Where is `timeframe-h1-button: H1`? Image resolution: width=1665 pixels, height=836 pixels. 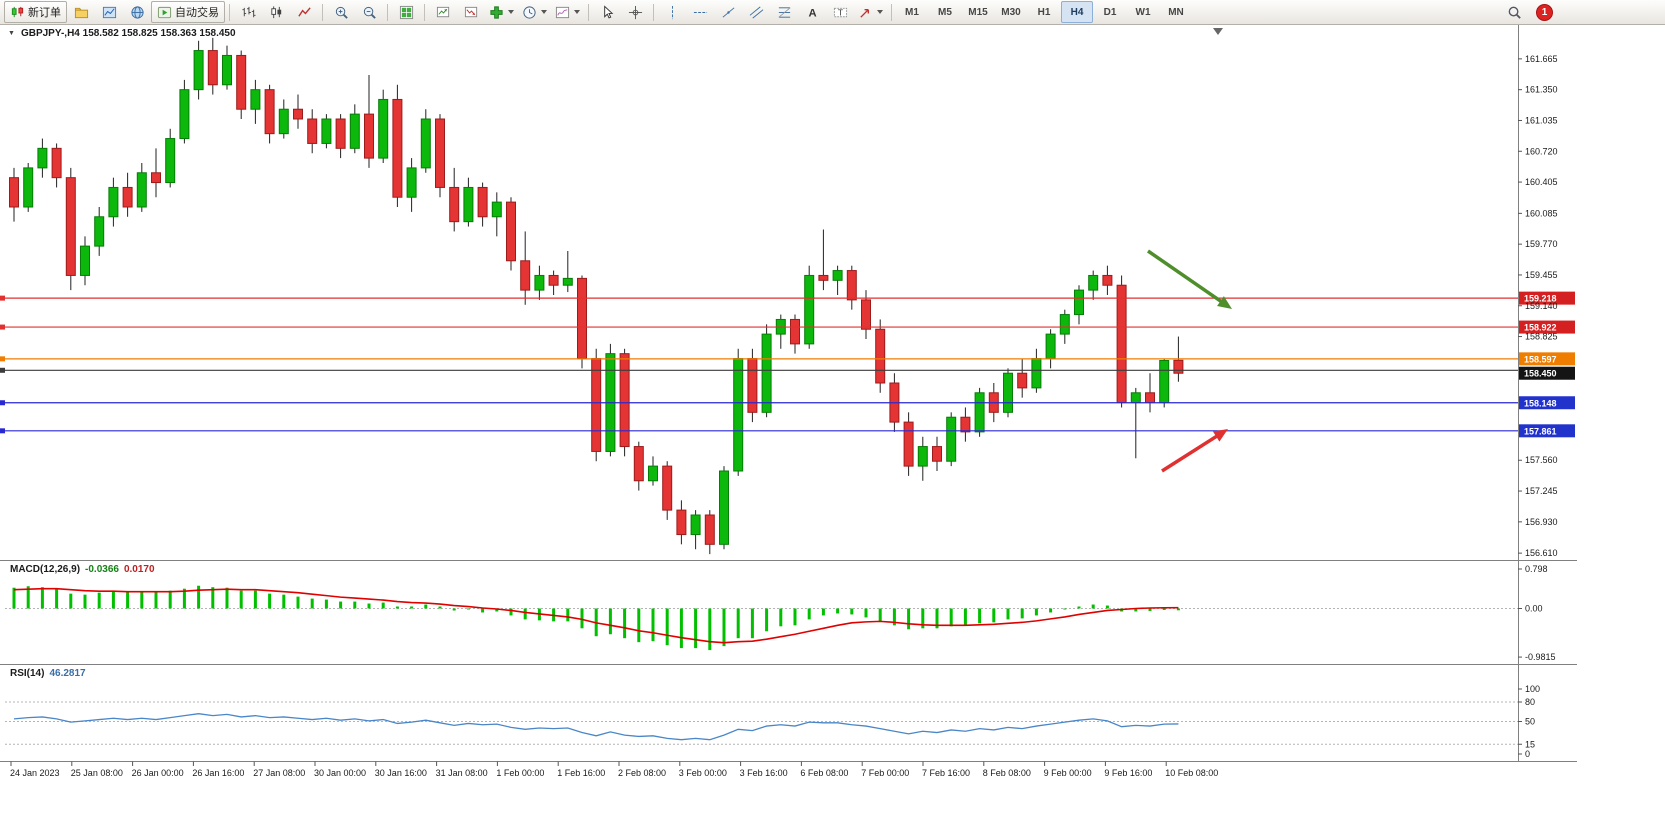
timeframe-h1-button: H1 is located at coordinates (1044, 12).